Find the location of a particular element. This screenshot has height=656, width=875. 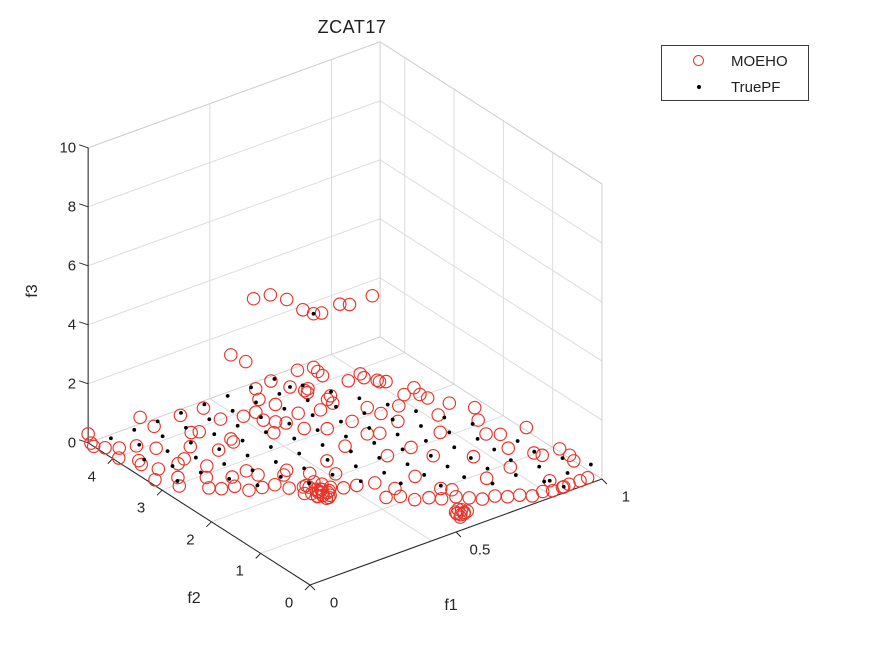

y-tick-label: 2 is located at coordinates (190, 540).